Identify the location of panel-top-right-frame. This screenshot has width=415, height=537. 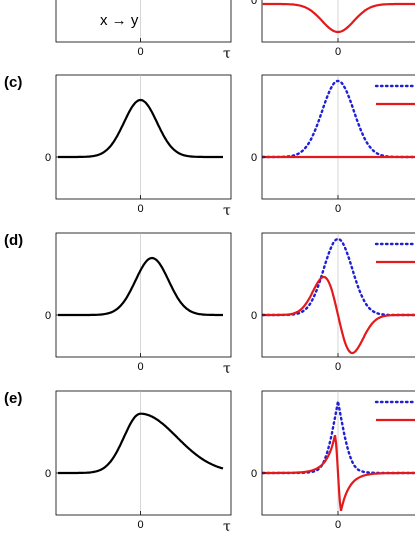
(338, 21).